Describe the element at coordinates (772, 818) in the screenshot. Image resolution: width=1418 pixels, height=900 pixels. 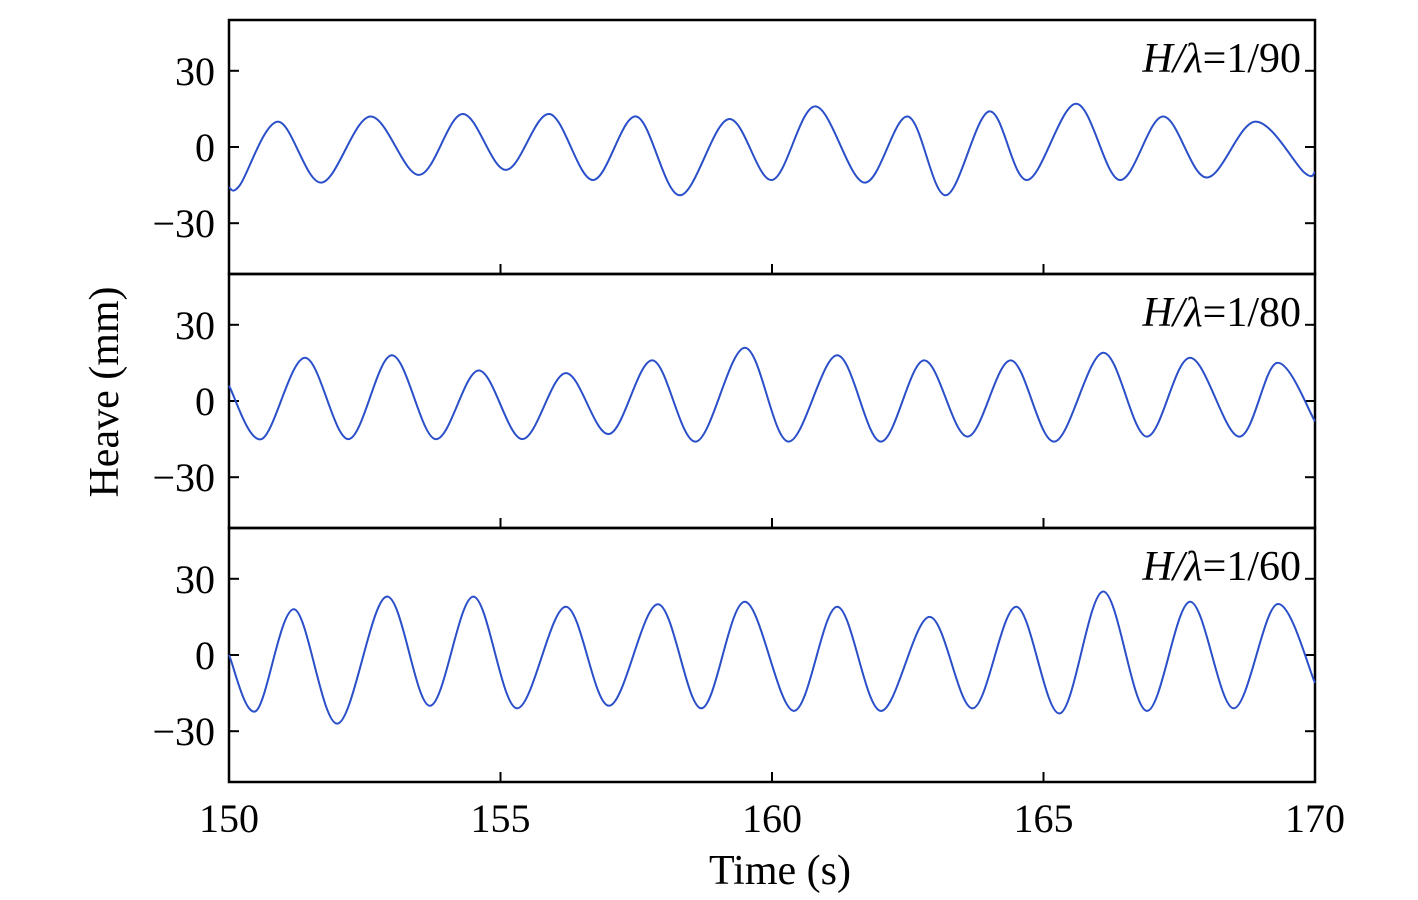
I see `x-tick-label: 160` at that location.